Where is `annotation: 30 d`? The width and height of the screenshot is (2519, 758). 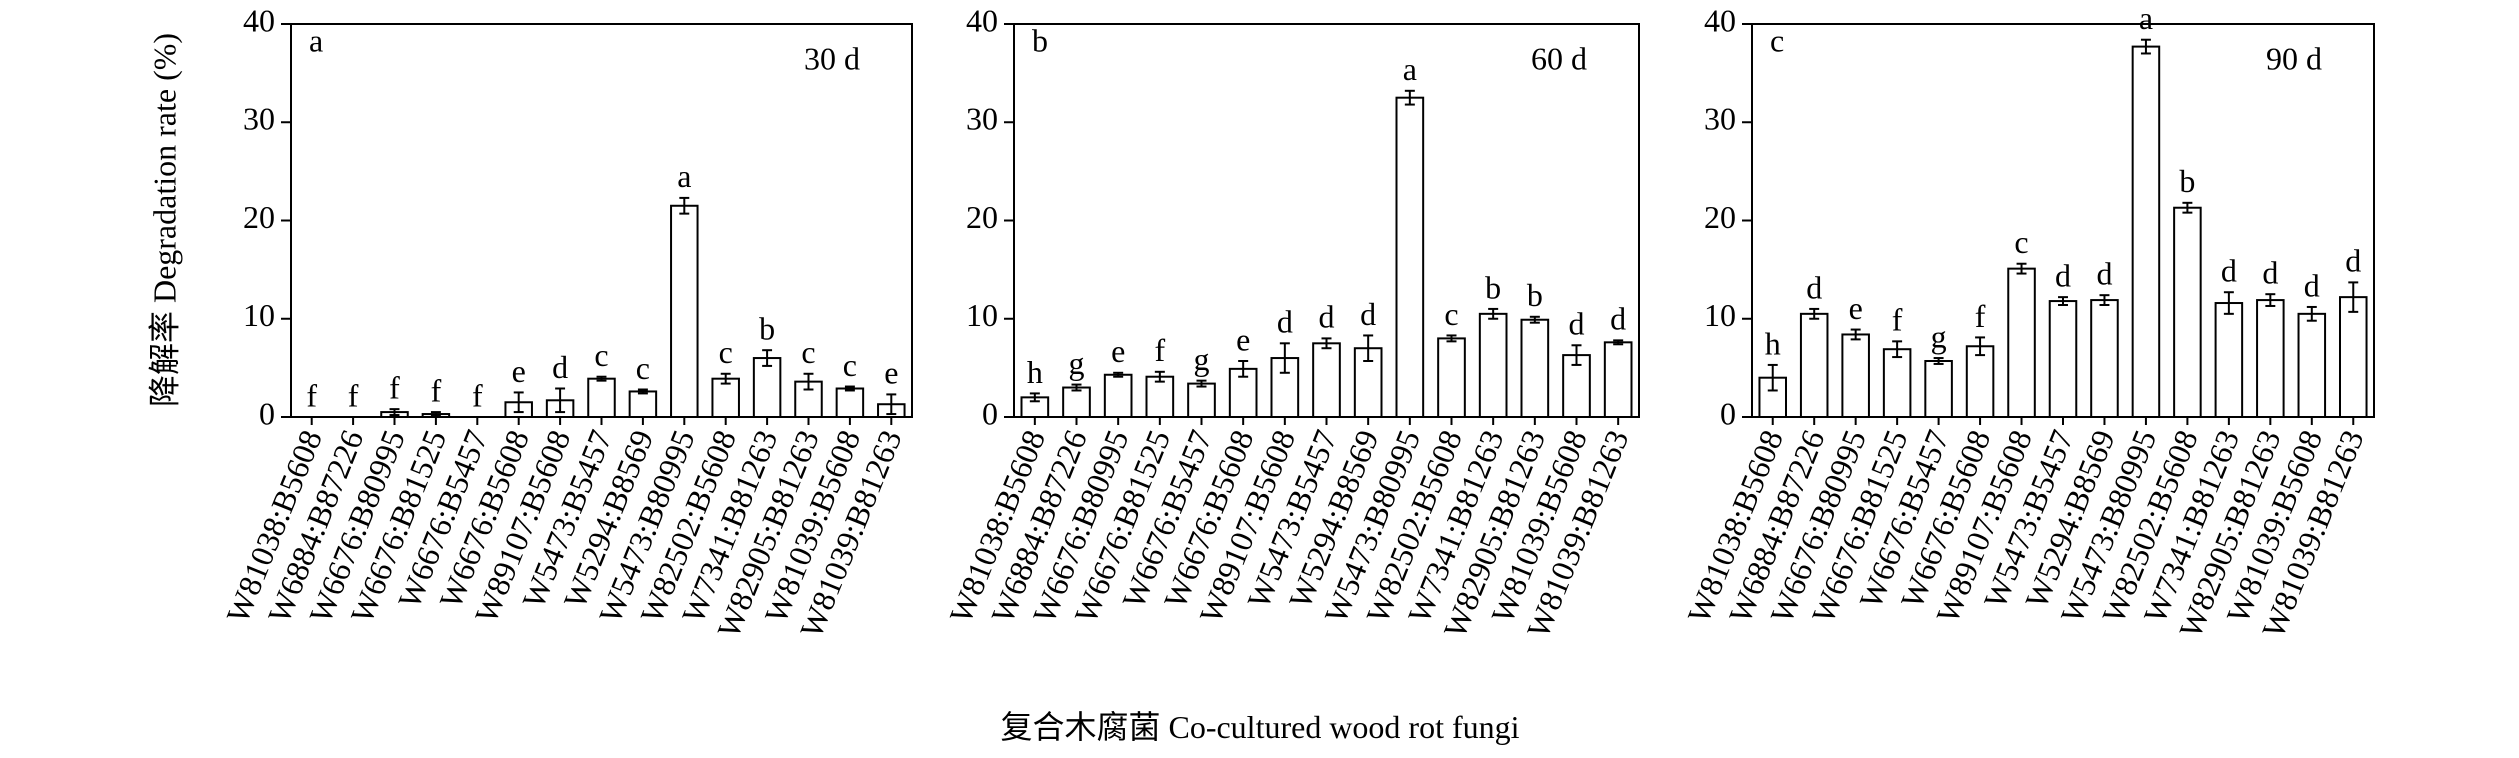
annotation: 30 d is located at coordinates (832, 58).